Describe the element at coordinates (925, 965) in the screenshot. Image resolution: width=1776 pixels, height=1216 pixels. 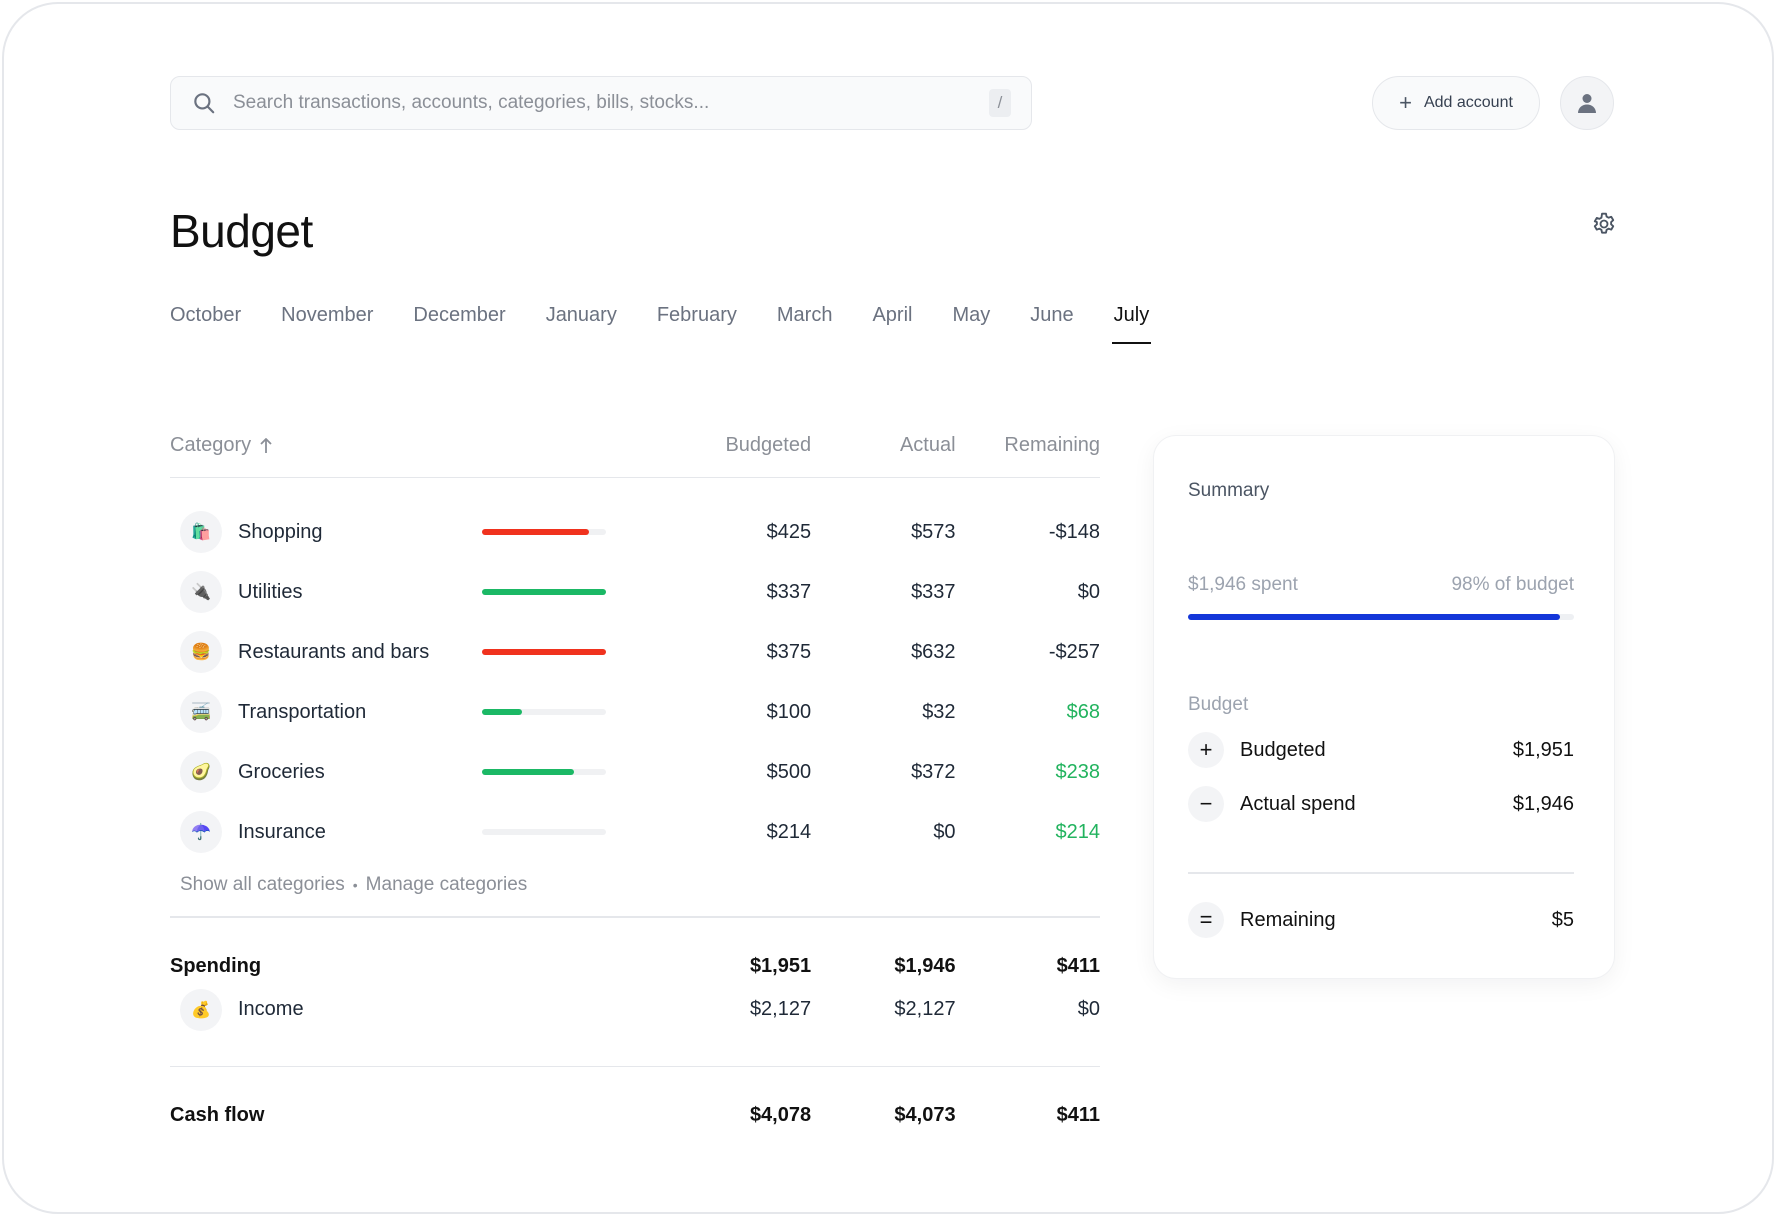
I see `spending-actual: $1,946` at that location.